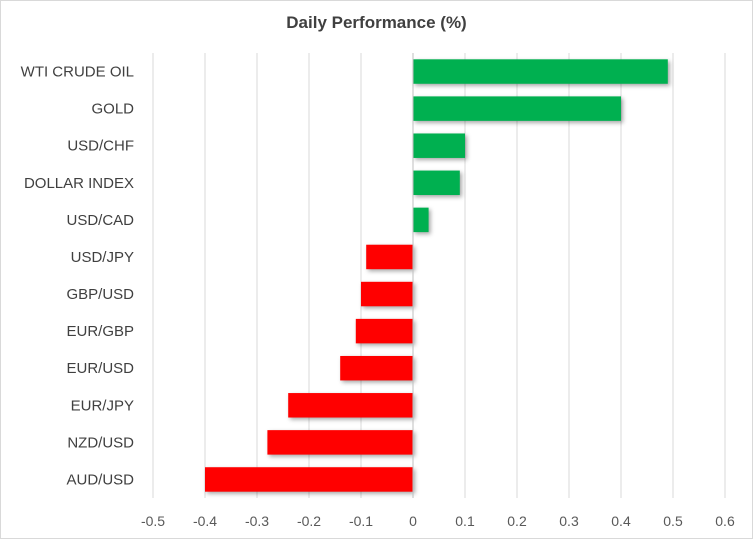 The image size is (753, 539). I want to click on category-label: EUR/GBP, so click(100, 331).